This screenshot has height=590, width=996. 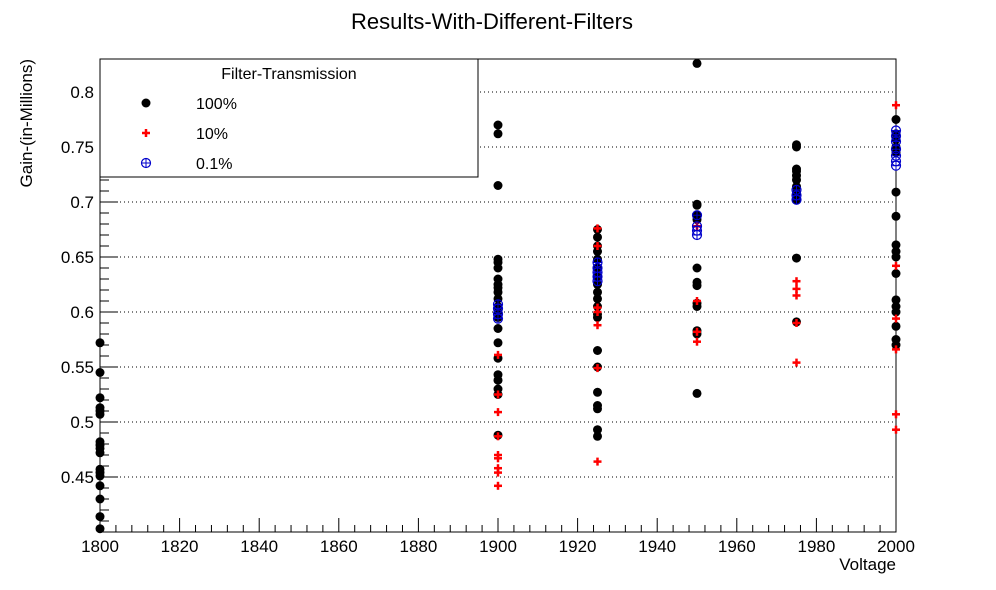 I want to click on x-tick-label: 1960, so click(x=737, y=546).